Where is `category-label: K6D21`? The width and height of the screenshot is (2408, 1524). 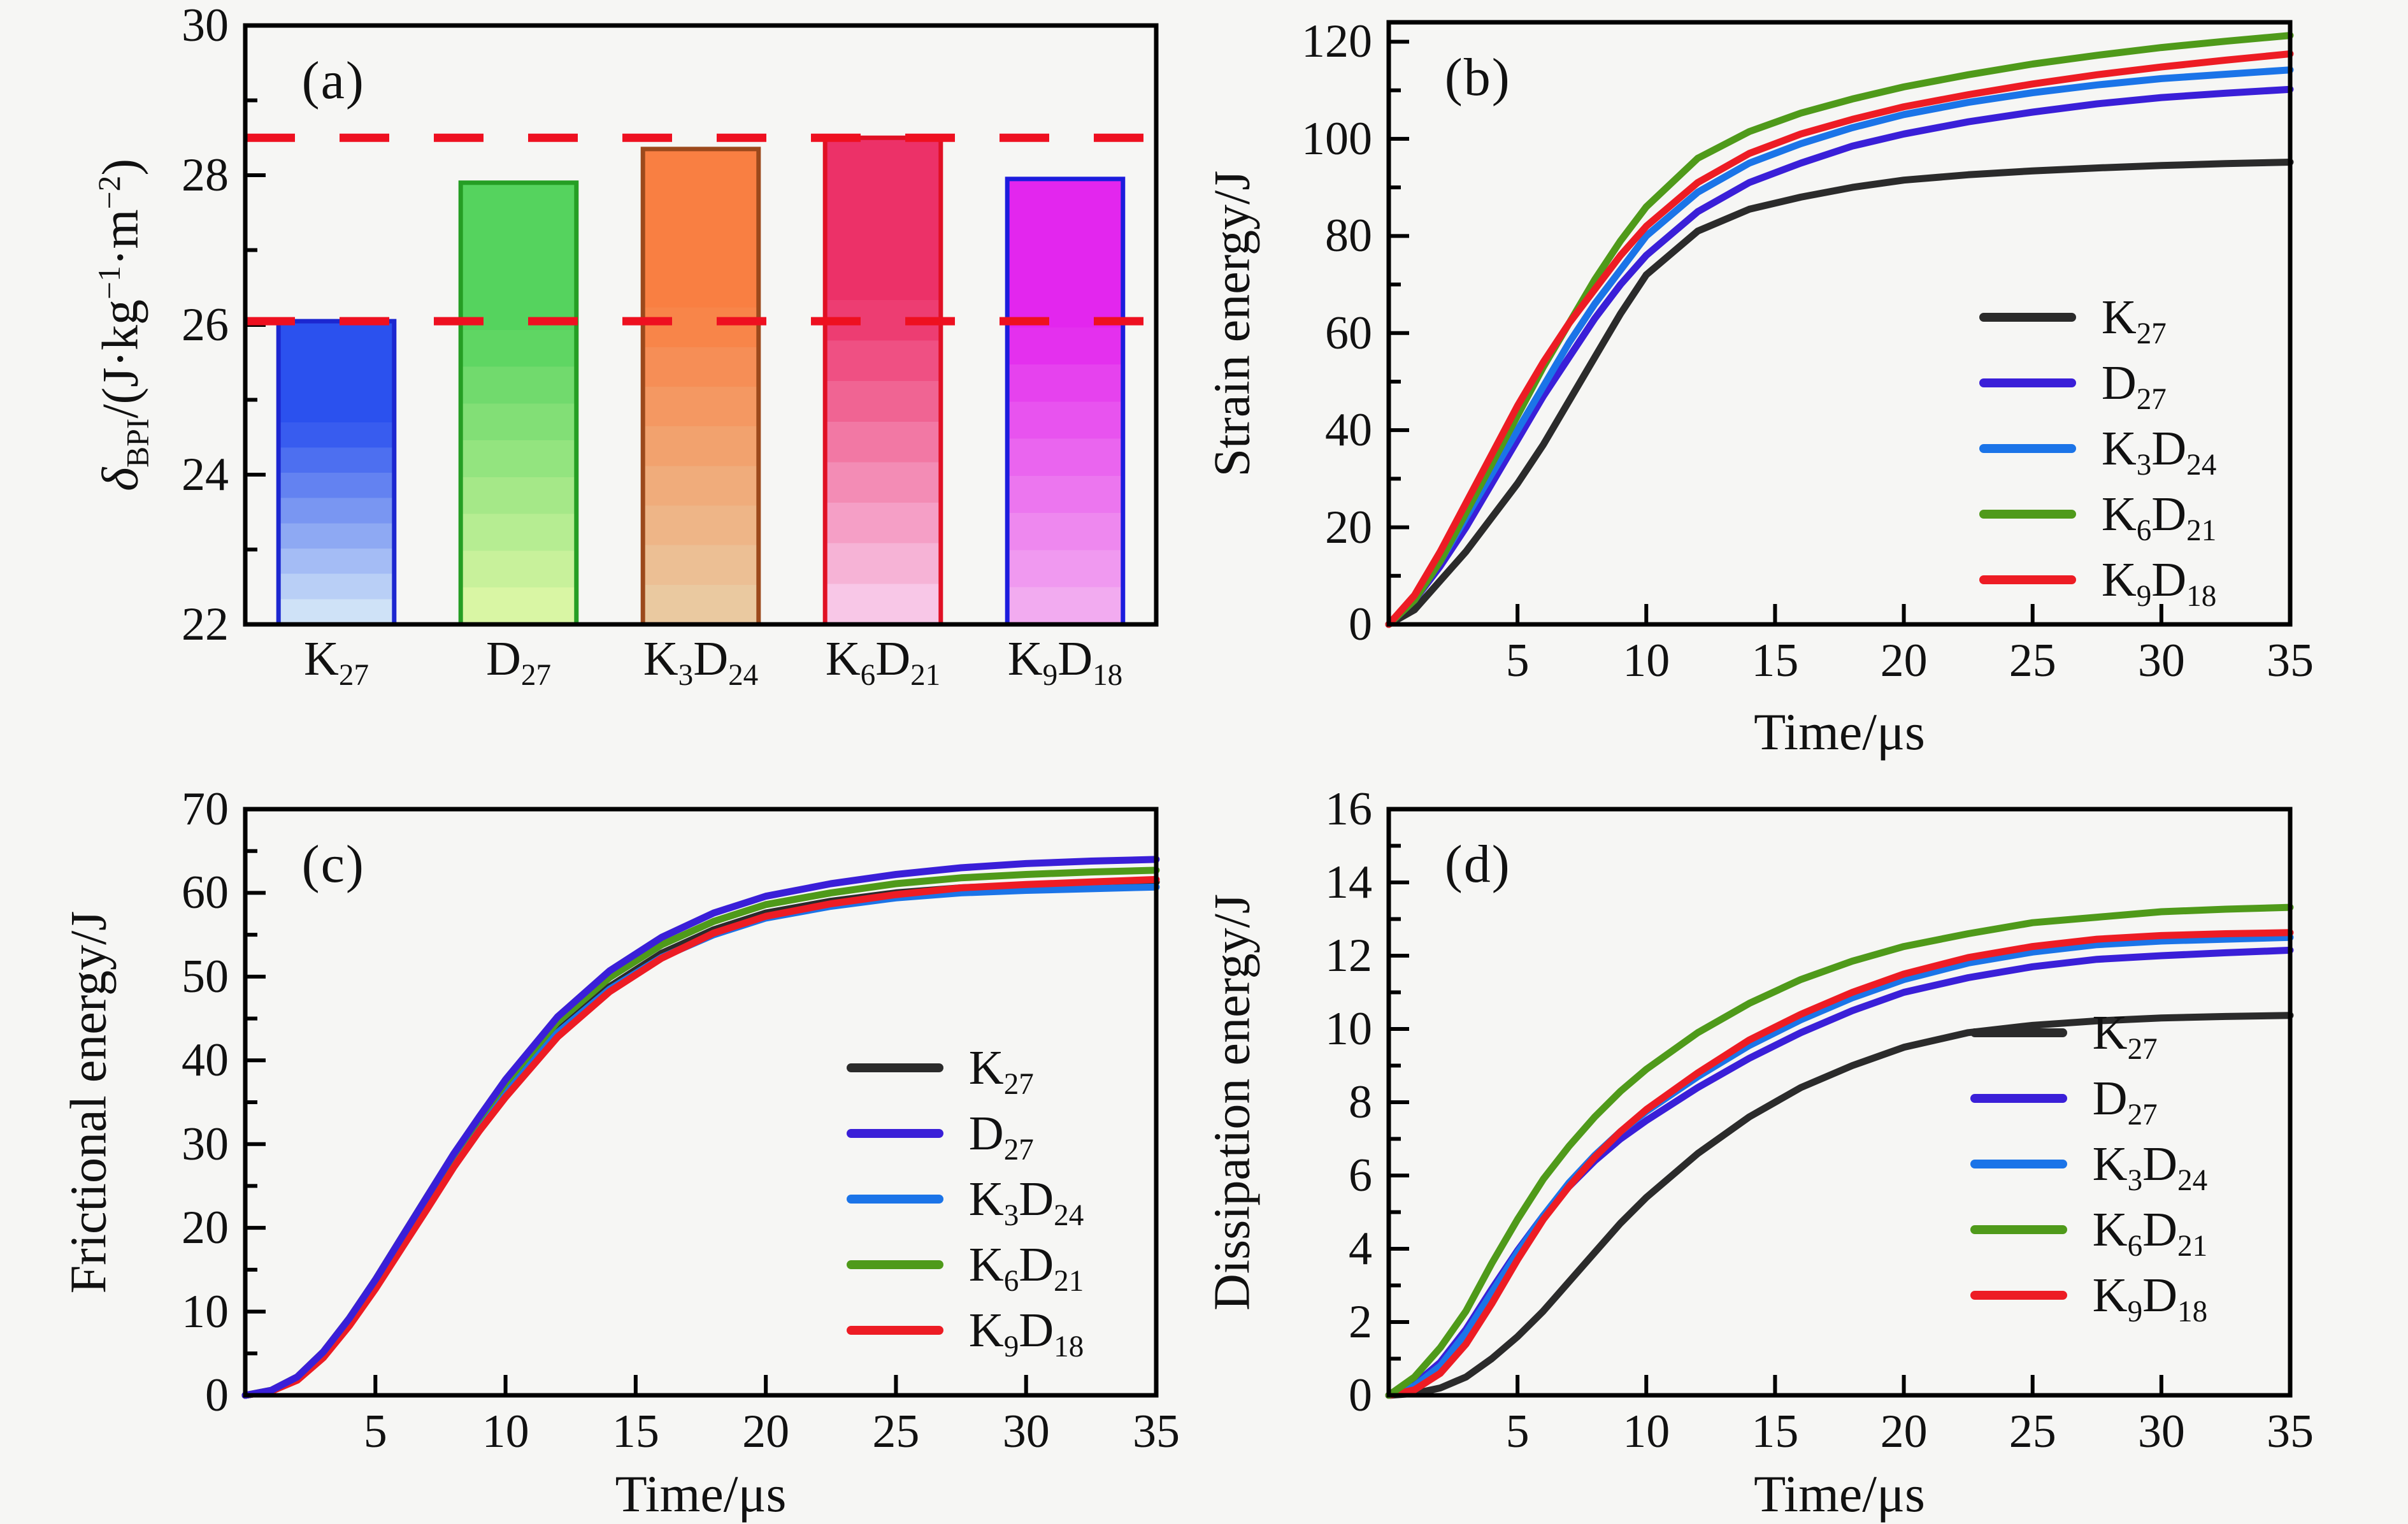
category-label: K6D21 is located at coordinates (883, 662).